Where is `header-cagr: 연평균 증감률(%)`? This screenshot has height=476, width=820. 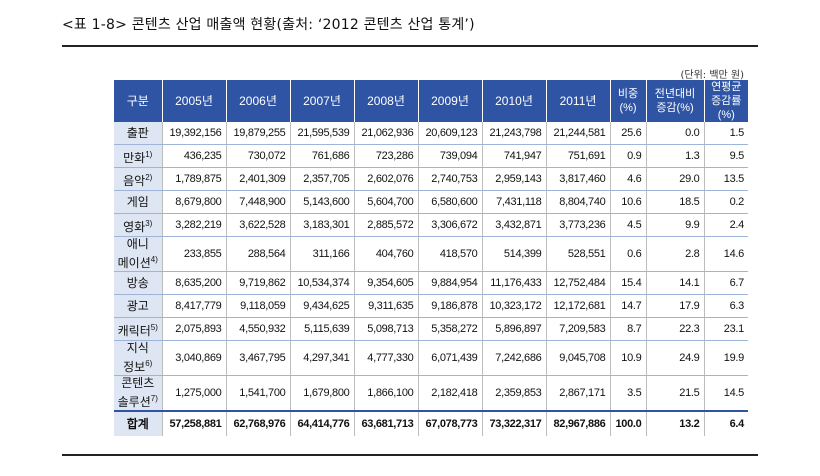 header-cagr: 연평균 증감률(%) is located at coordinates (726, 101).